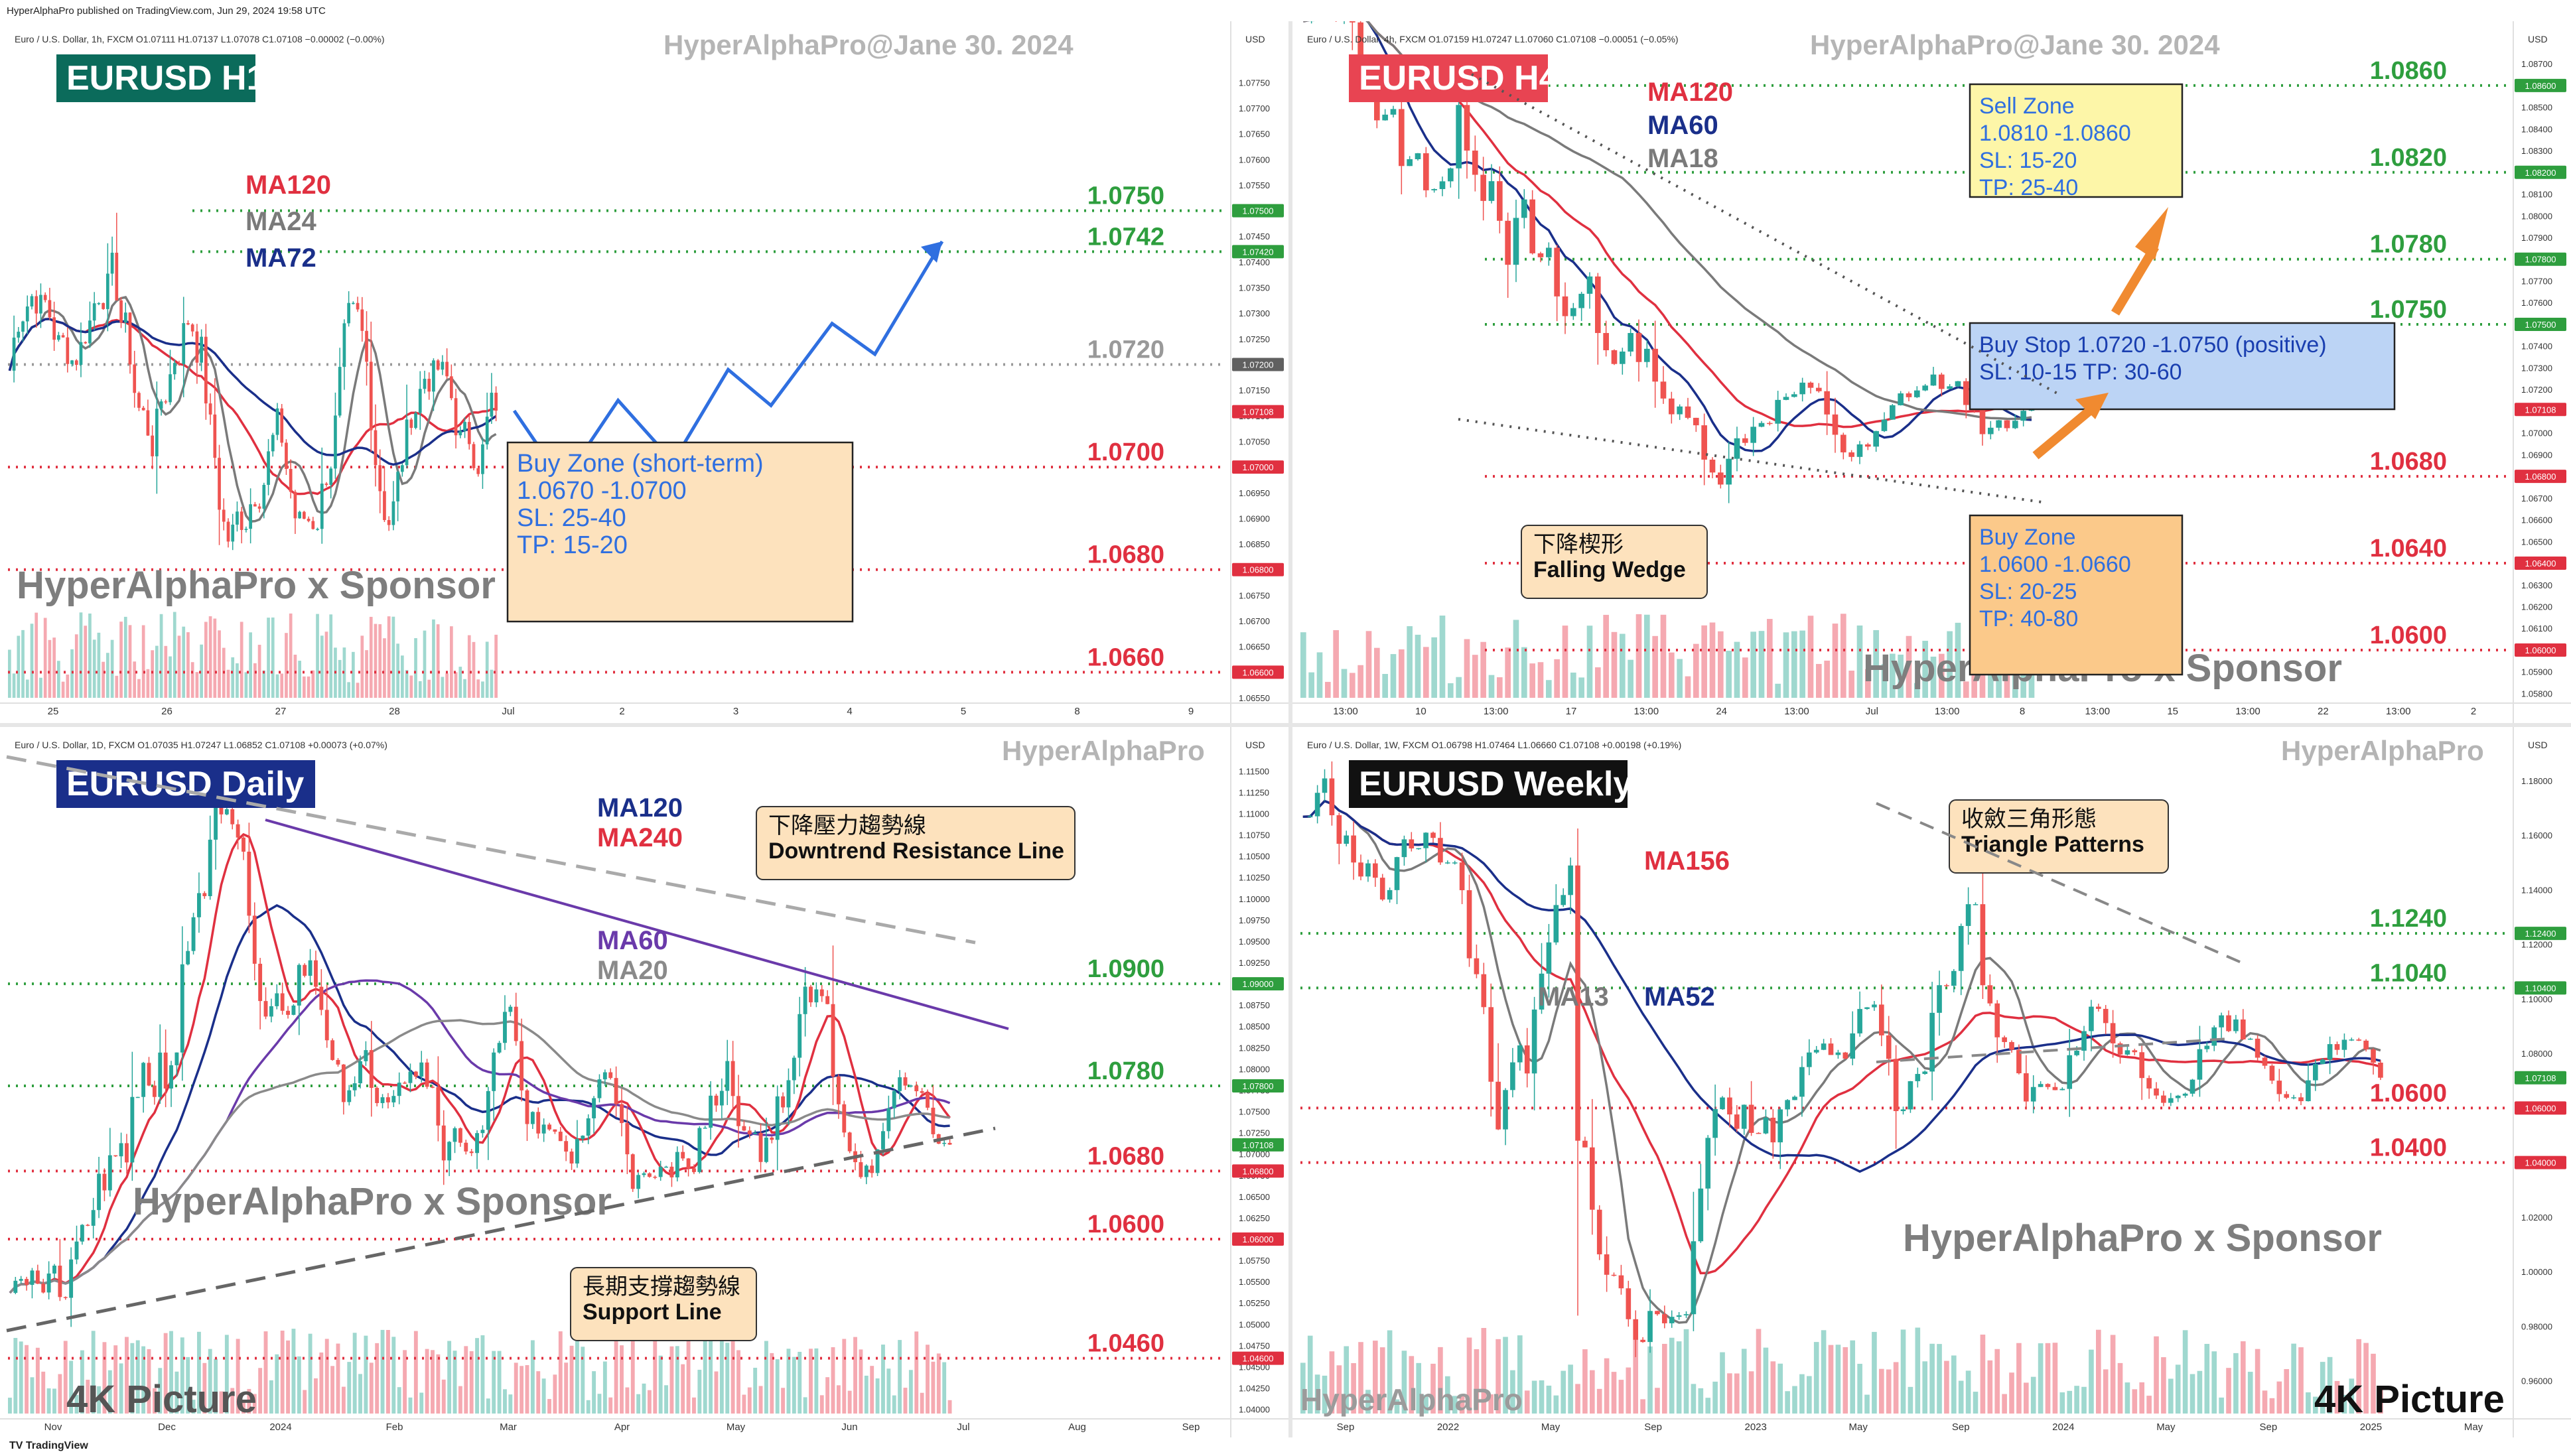 The height and width of the screenshot is (1456, 2571). Describe the element at coordinates (1254, 621) in the screenshot. I see `price-tick-label: 1.06700` at that location.